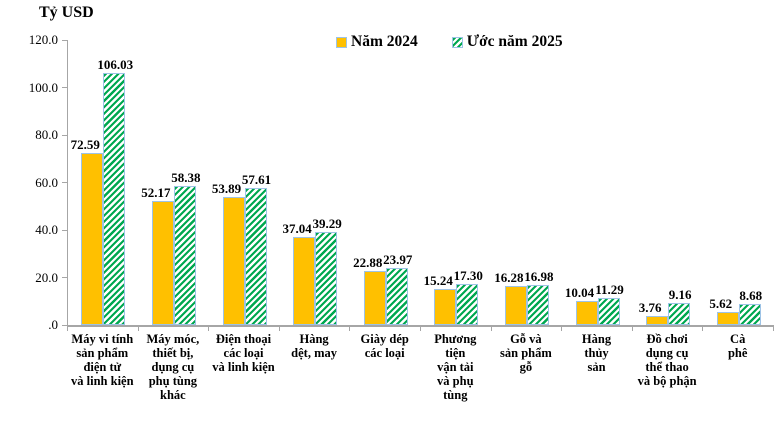  Describe the element at coordinates (341, 42) in the screenshot. I see `legend-swatch-2024-icon` at that location.